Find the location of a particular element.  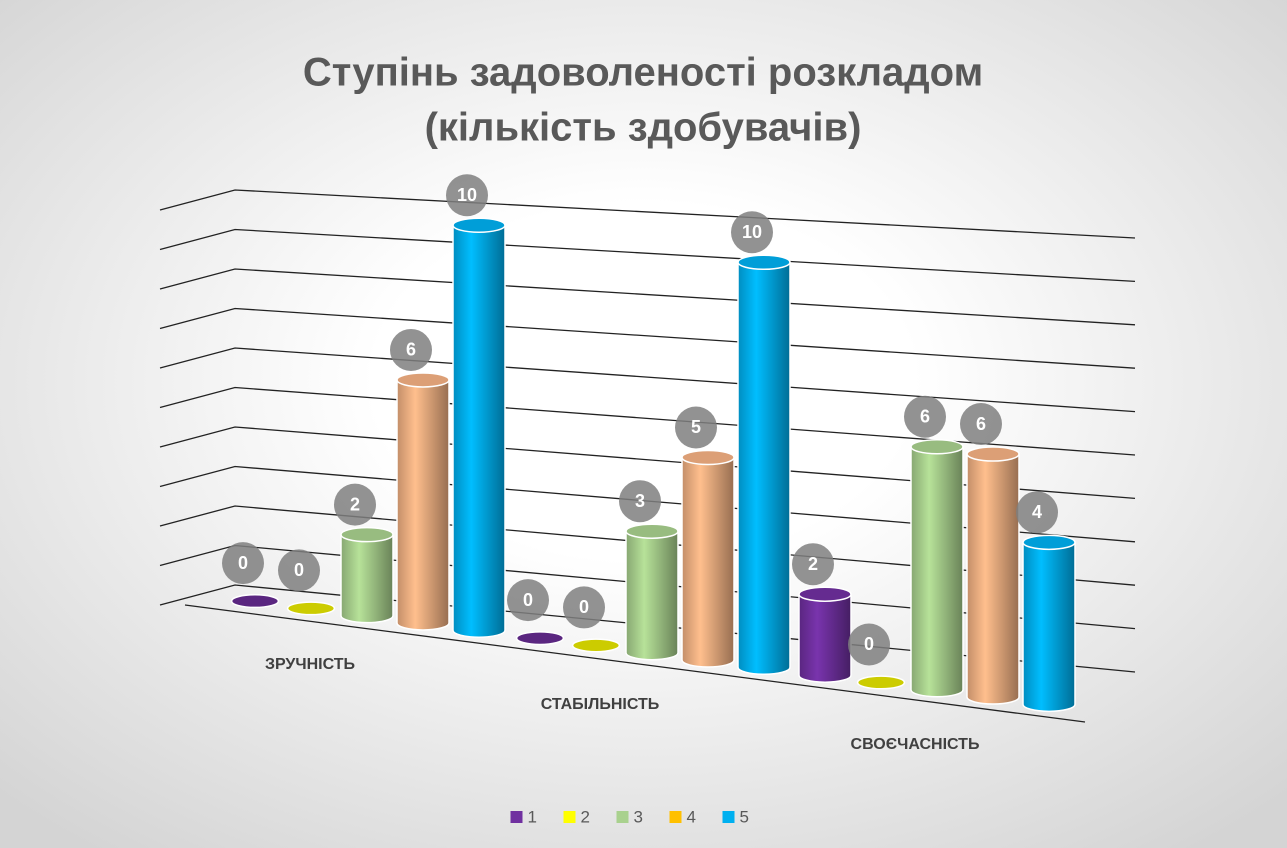

legend-label: 4 is located at coordinates (691, 816).